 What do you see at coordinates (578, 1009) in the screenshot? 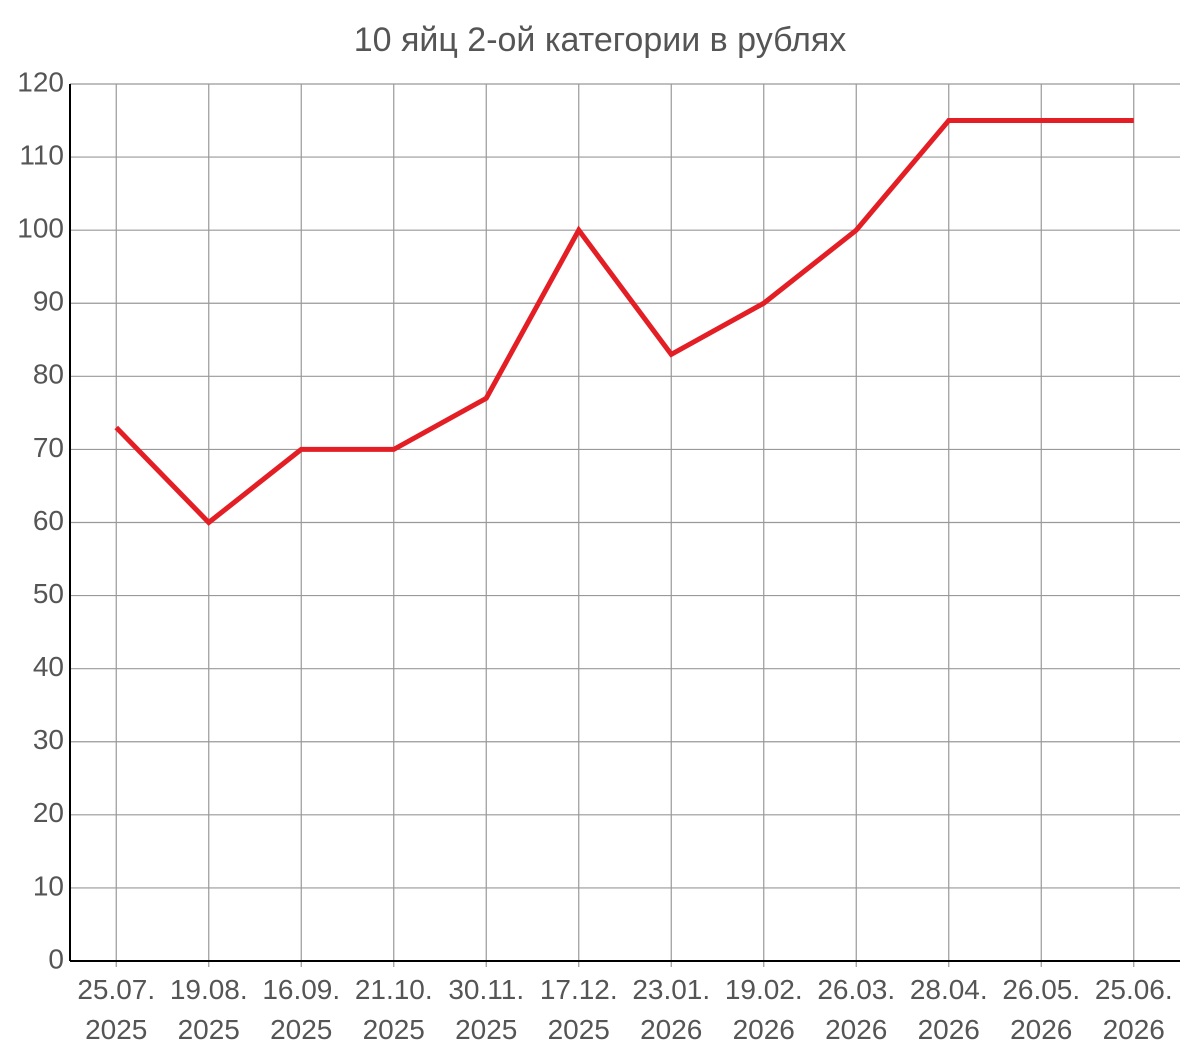
I see `x-tick-label: 17.12. 2025` at bounding box center [578, 1009].